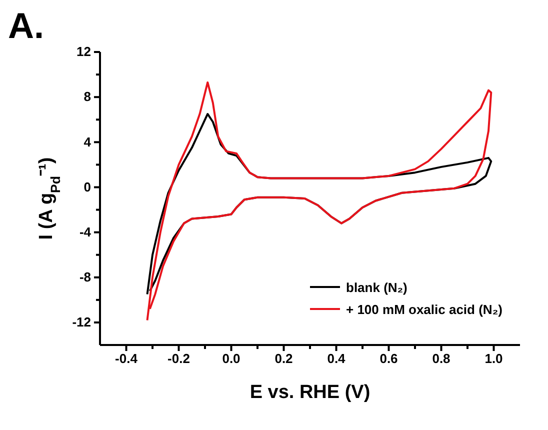  I want to click on x-tick-label: 0.2, so click(283, 358).